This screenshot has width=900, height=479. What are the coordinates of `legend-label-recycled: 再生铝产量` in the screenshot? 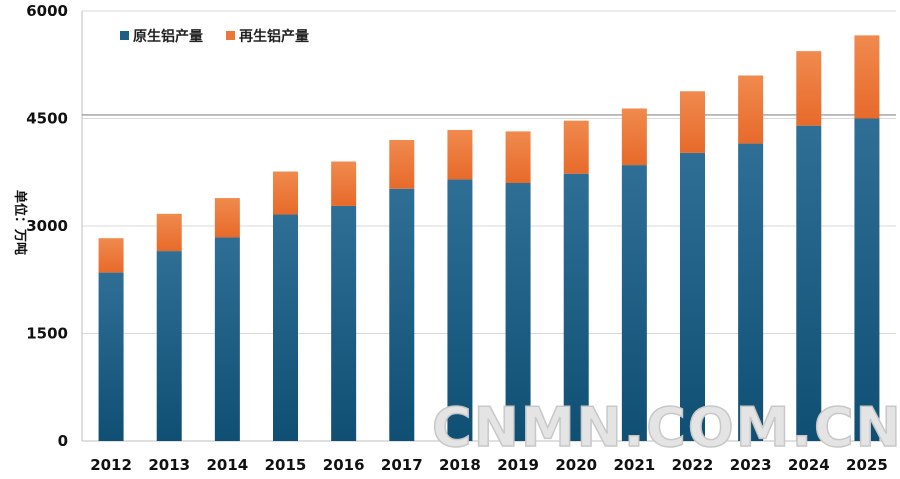 It's located at (274, 36).